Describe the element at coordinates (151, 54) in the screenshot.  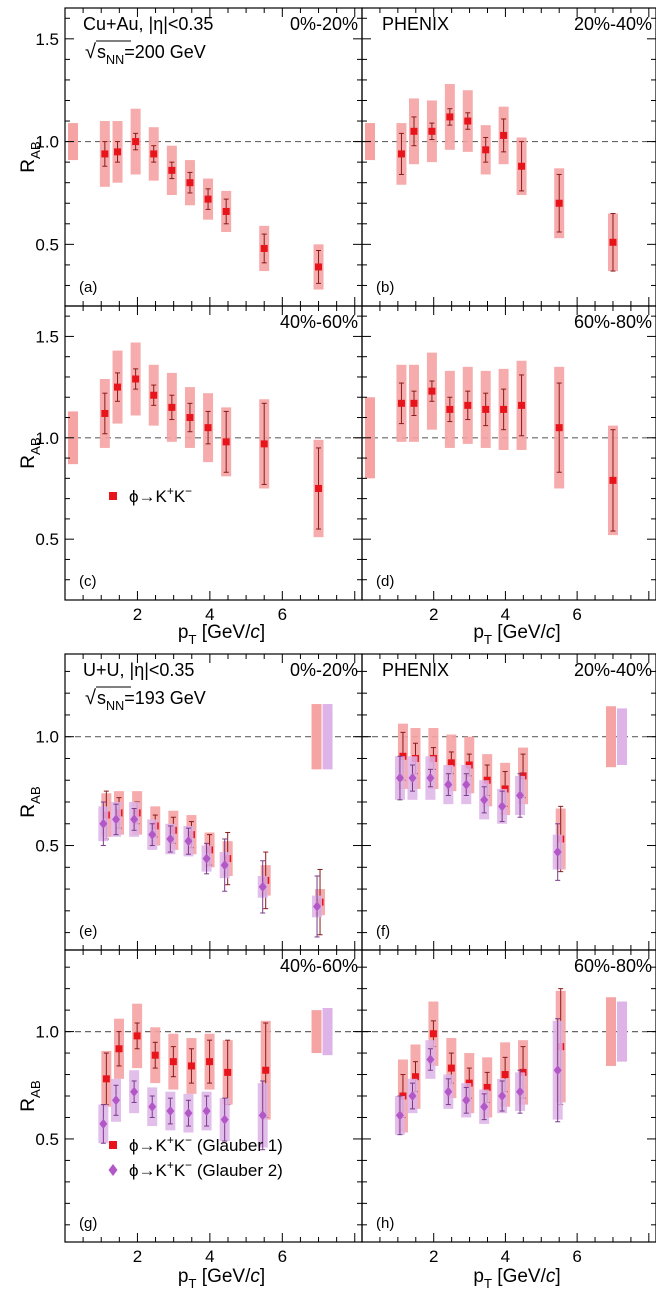
I see `collision-energy-label: sNN=200 GeV` at that location.